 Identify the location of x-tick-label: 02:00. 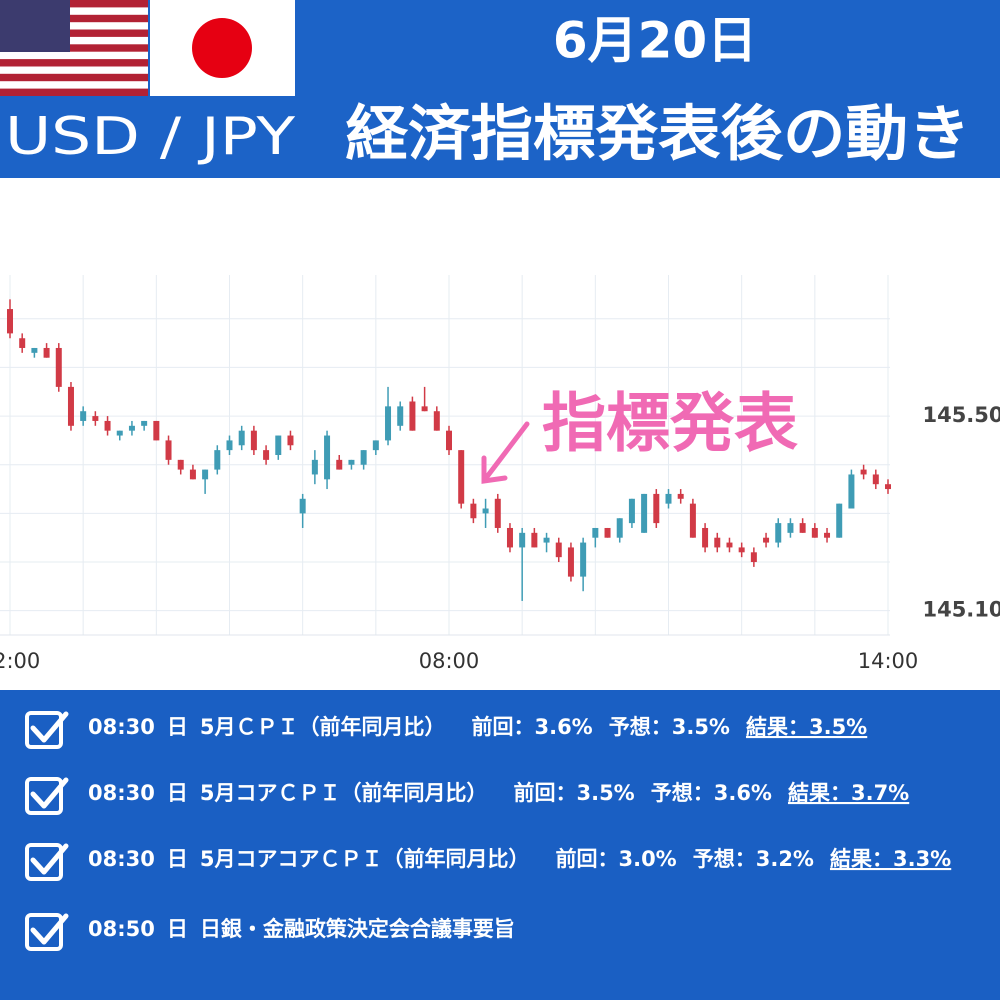
(20, 661).